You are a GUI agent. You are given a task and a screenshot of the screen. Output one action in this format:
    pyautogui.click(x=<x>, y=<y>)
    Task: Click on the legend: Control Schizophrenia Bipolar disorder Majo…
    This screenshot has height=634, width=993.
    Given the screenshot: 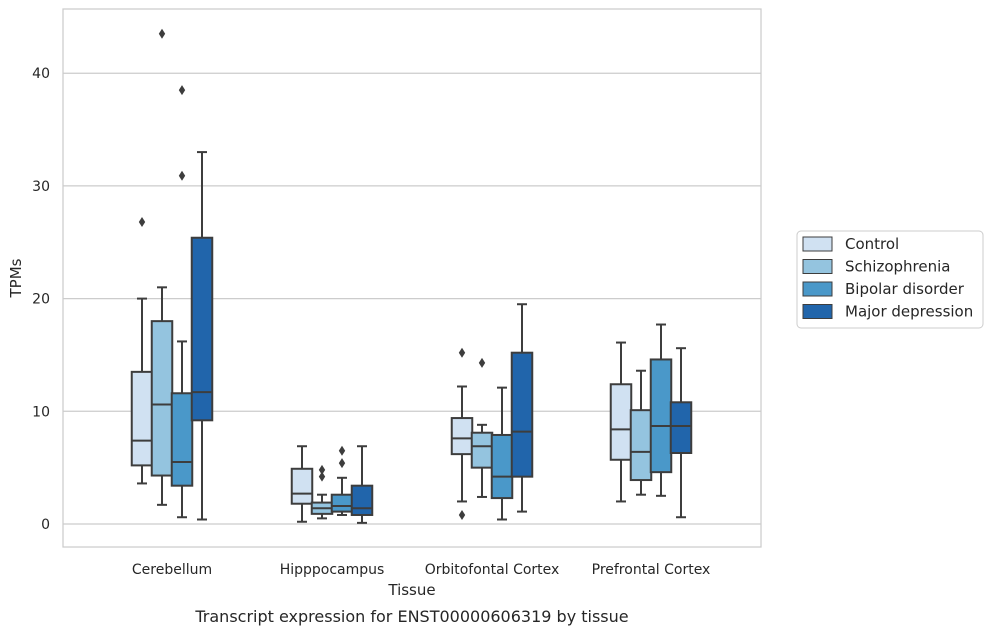 What is the action you would take?
    pyautogui.click(x=890, y=279)
    